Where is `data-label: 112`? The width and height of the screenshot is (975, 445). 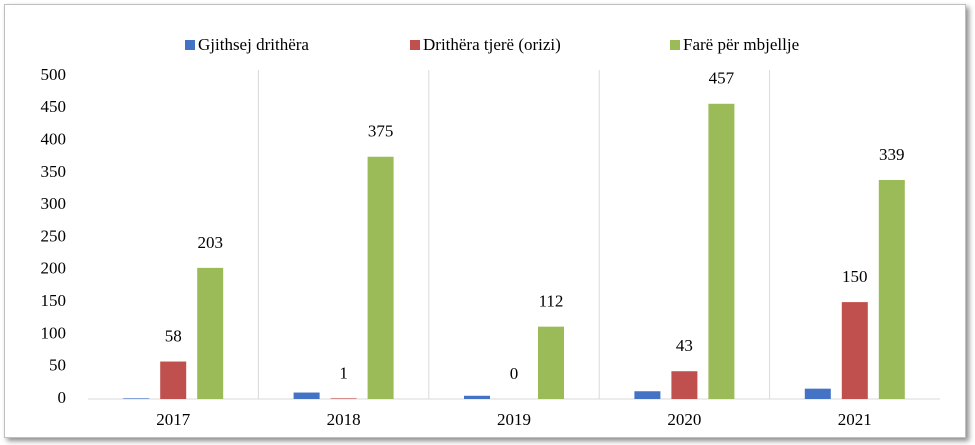 data-label: 112 is located at coordinates (551, 301).